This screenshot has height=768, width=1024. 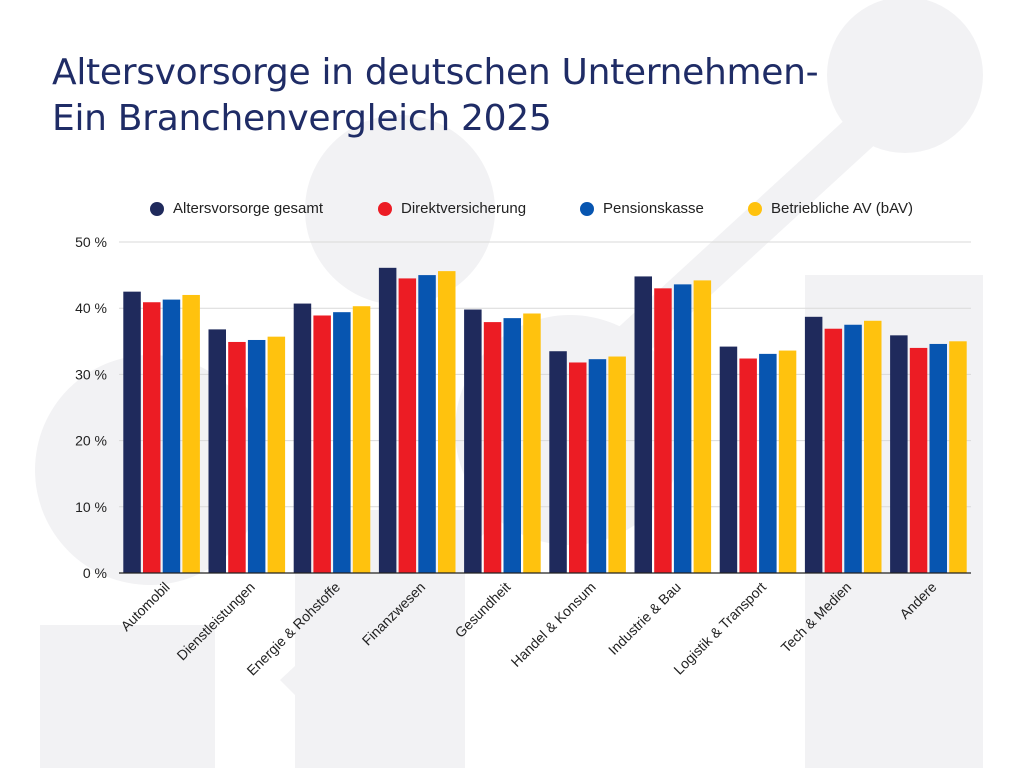 I want to click on x-tick-label: Industrie & Bau, so click(x=644, y=618).